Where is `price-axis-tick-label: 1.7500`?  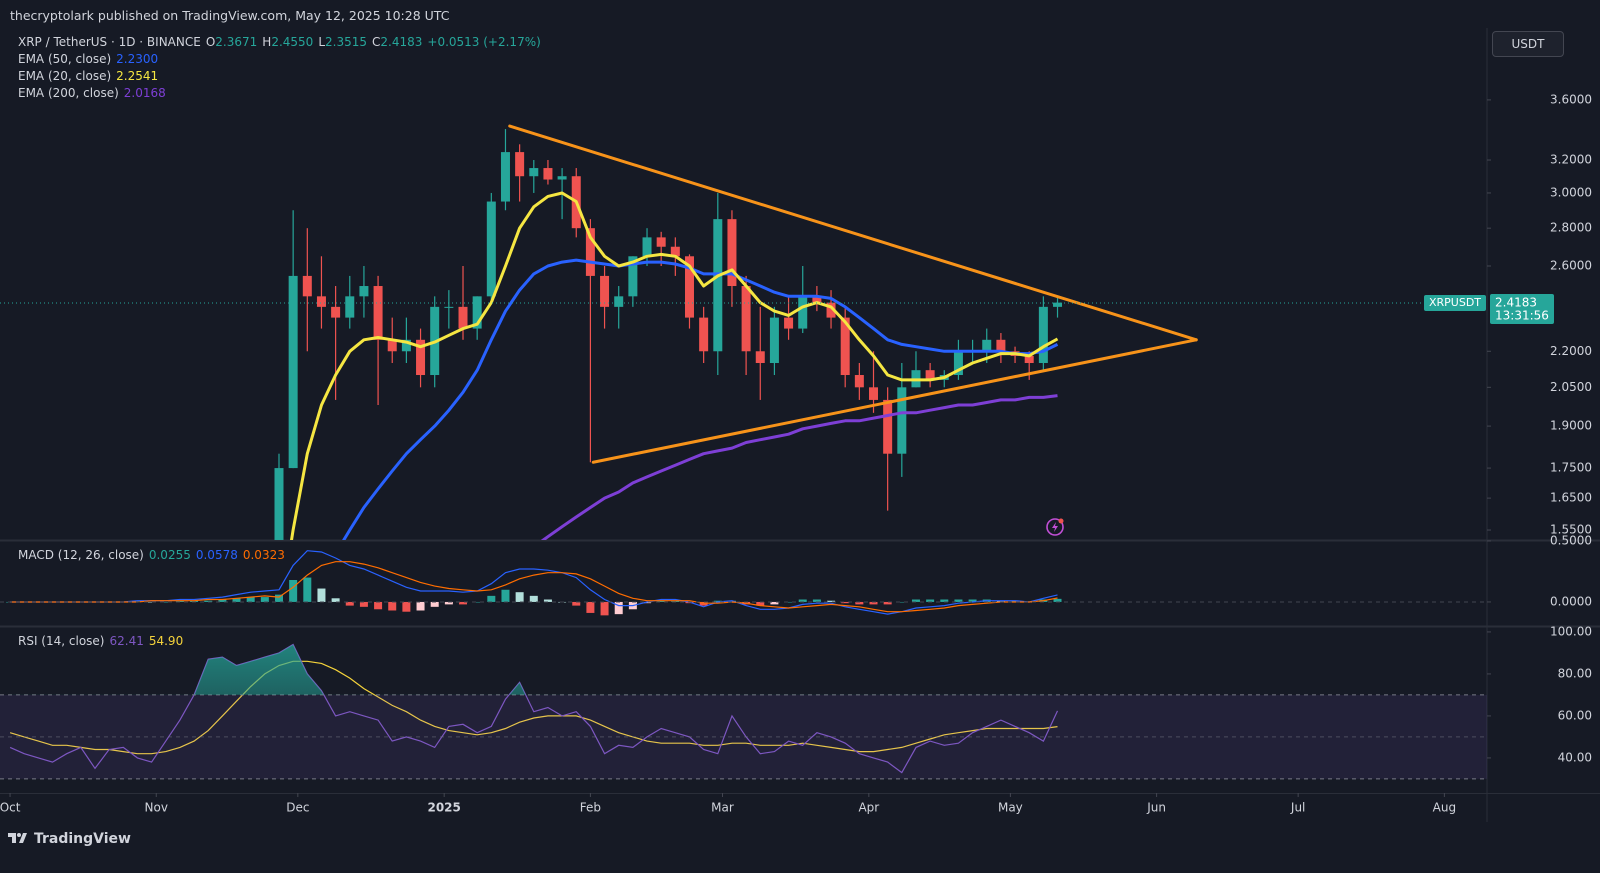 price-axis-tick-label: 1.7500 is located at coordinates (1571, 468).